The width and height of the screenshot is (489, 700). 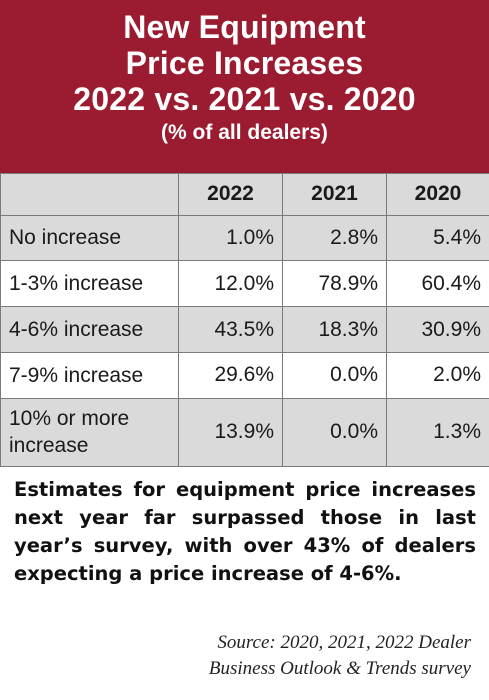 What do you see at coordinates (334, 329) in the screenshot?
I see `cell-value: 18.3%` at bounding box center [334, 329].